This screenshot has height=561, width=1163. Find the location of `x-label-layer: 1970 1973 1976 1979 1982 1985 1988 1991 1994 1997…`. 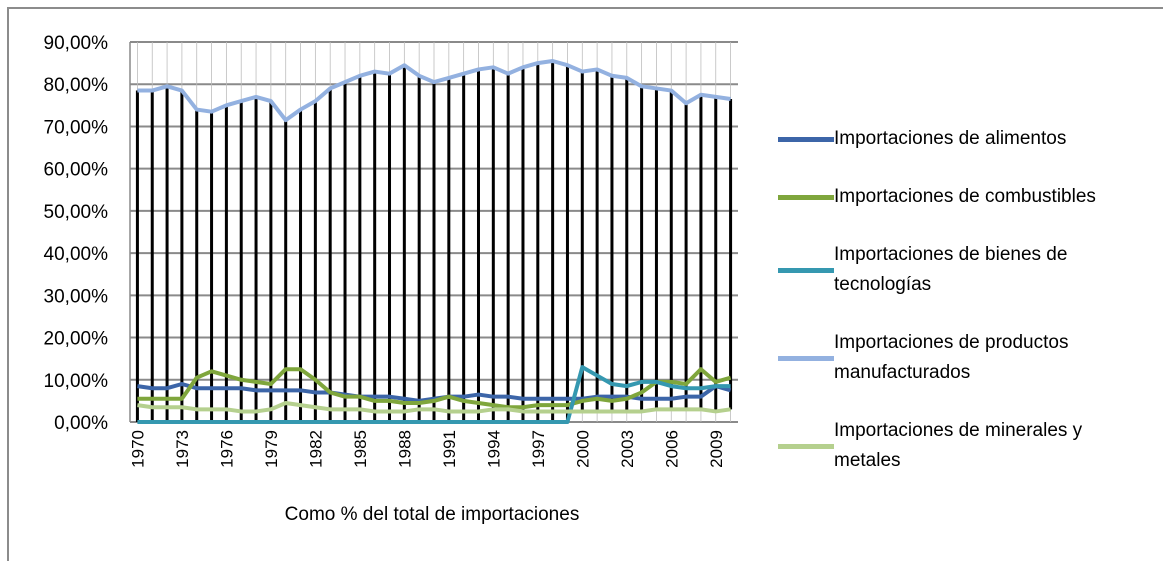

x-label-layer: 1970 1973 1976 1979 1982 1985 1988 1991 1994 1997… is located at coordinates (426, 449).